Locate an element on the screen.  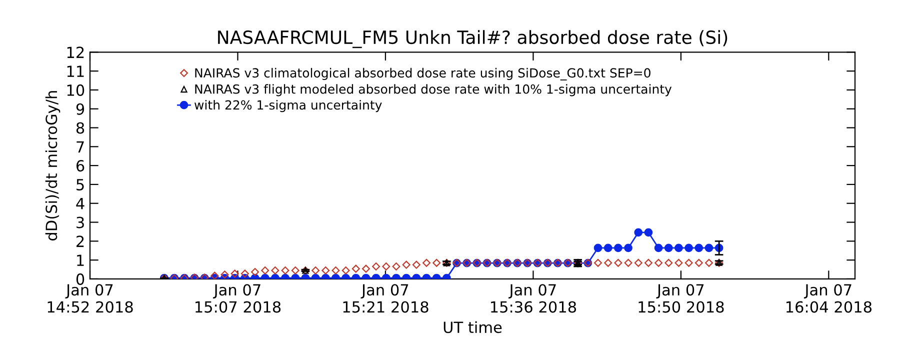
y-tick-label: 0 is located at coordinates (80, 279).